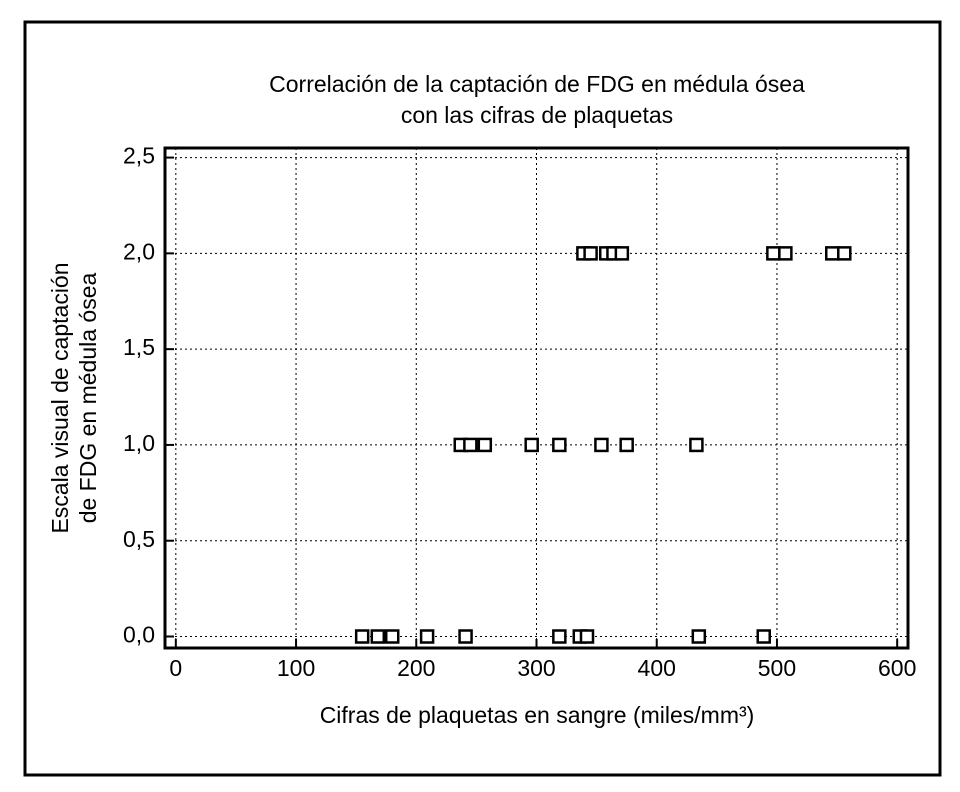  I want to click on x-tick-label: 400, so click(657, 668).